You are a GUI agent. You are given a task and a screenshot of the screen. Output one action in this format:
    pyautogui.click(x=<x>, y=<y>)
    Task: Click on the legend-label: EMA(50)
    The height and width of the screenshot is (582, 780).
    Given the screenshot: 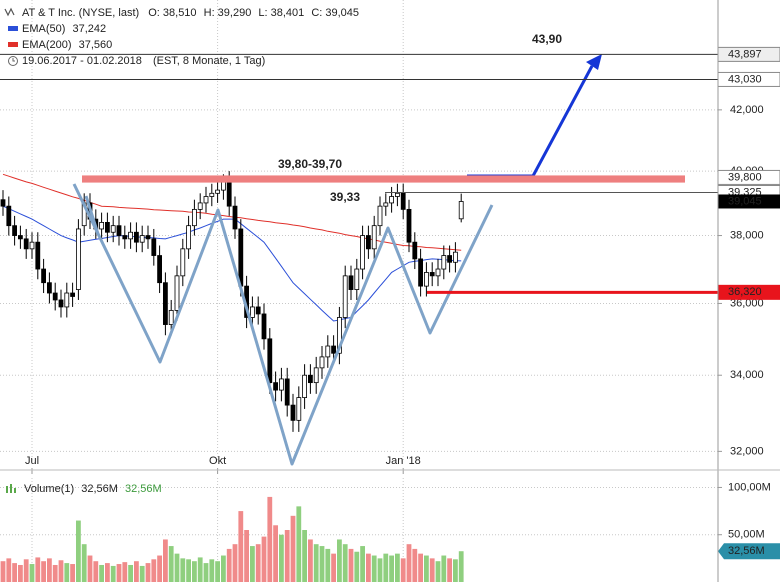 What is the action you would take?
    pyautogui.click(x=43, y=29)
    